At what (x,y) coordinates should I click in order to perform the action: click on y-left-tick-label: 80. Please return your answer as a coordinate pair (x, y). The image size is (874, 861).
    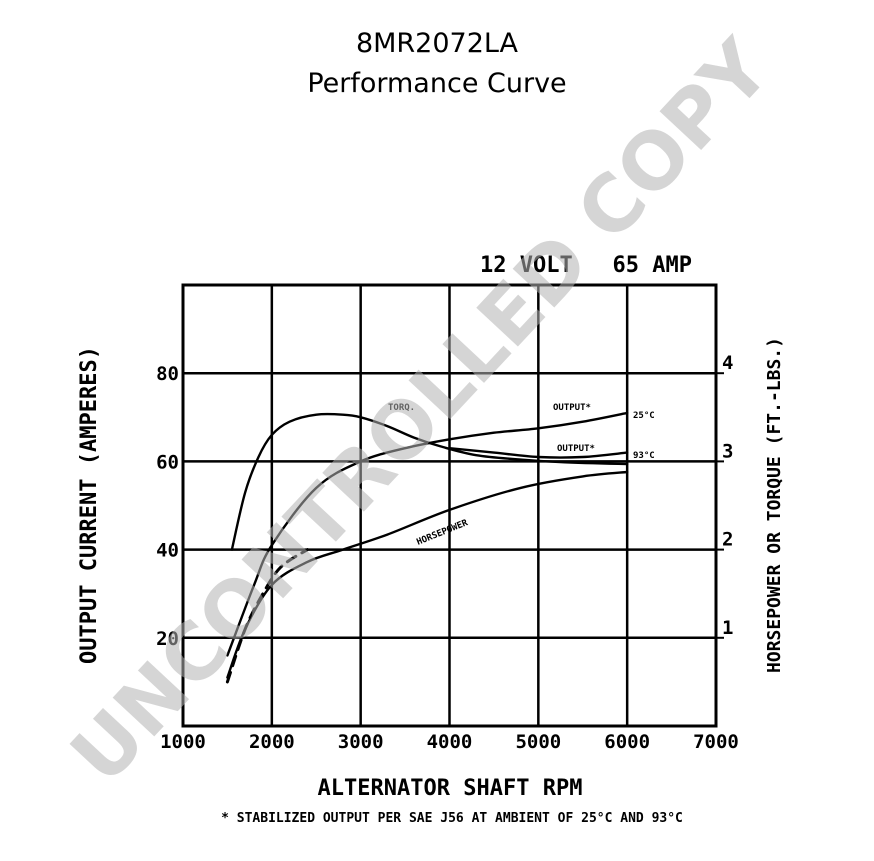
    Looking at the image, I should click on (167, 374).